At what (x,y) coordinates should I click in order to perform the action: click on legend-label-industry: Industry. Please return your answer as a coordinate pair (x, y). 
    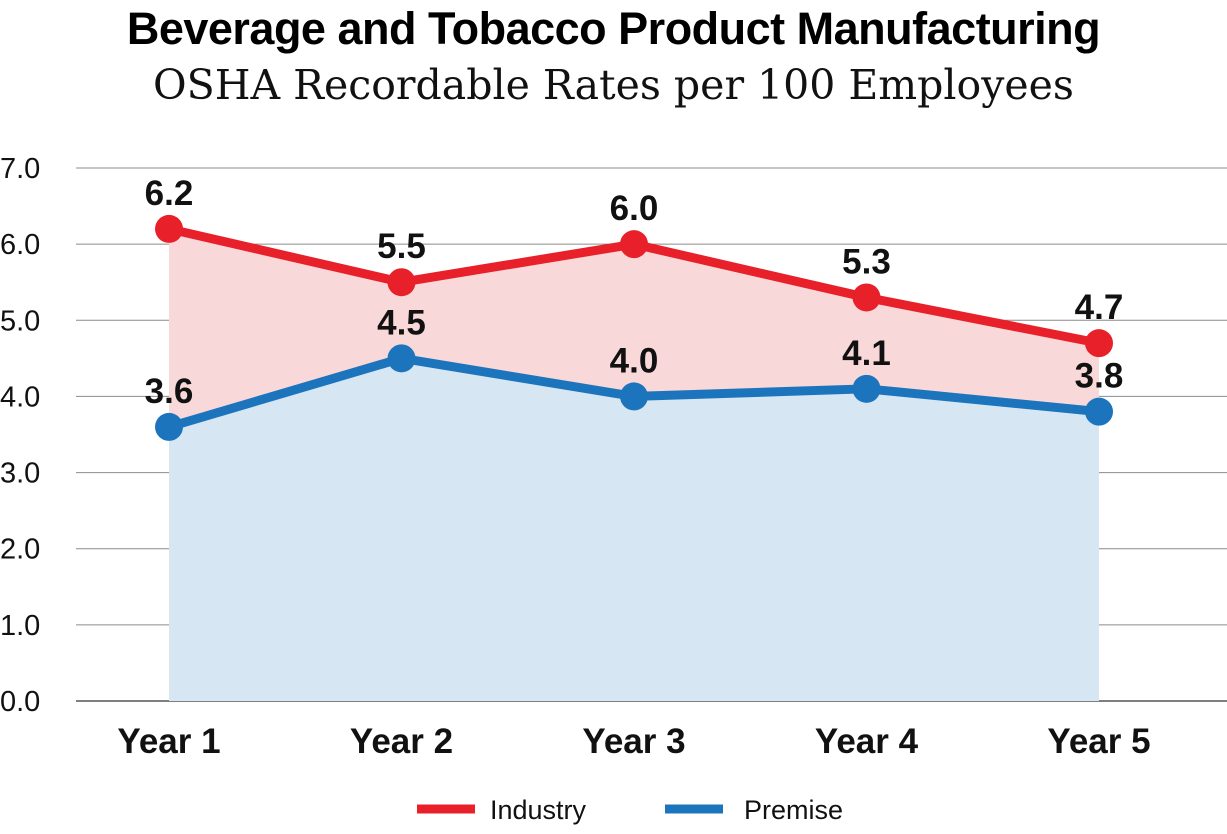
    Looking at the image, I should click on (538, 810).